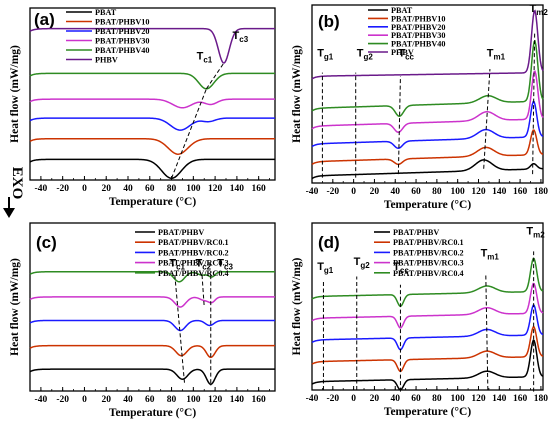 This screenshot has height=431, width=550. I want to click on x-axis-label: Temperature (°C), so click(427, 412).